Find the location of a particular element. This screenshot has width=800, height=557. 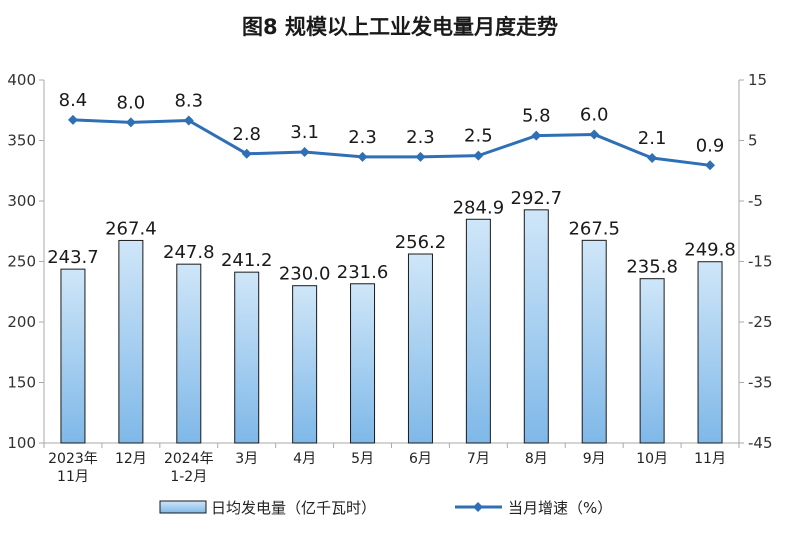

bar-value-label: 256.2 is located at coordinates (421, 242).